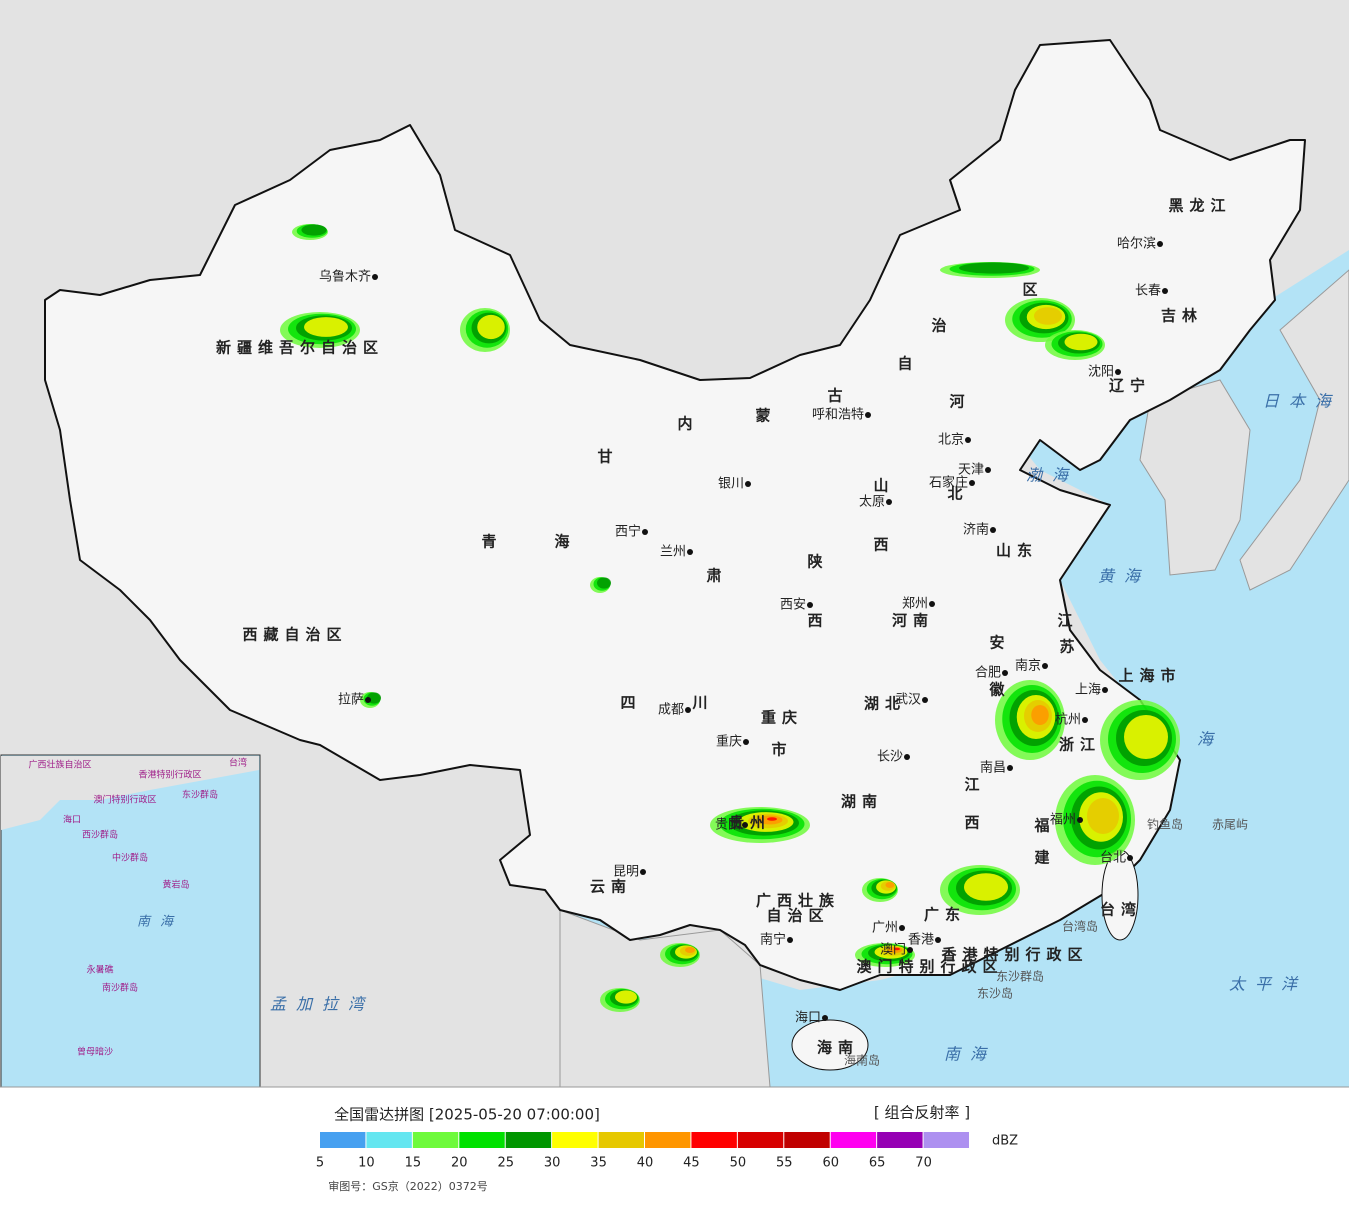 This screenshot has width=1349, height=1208. I want to click on legend-tick-label: 65, so click(877, 1163).